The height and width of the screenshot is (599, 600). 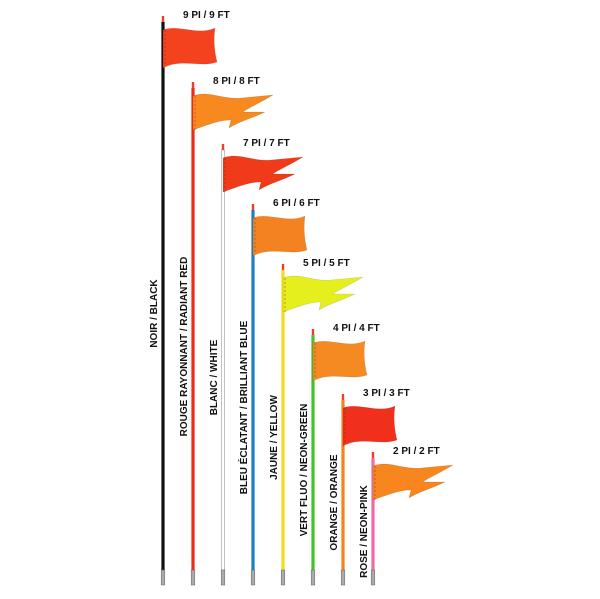 I want to click on size-label: 4 PI / 4 FT, so click(x=356, y=328).